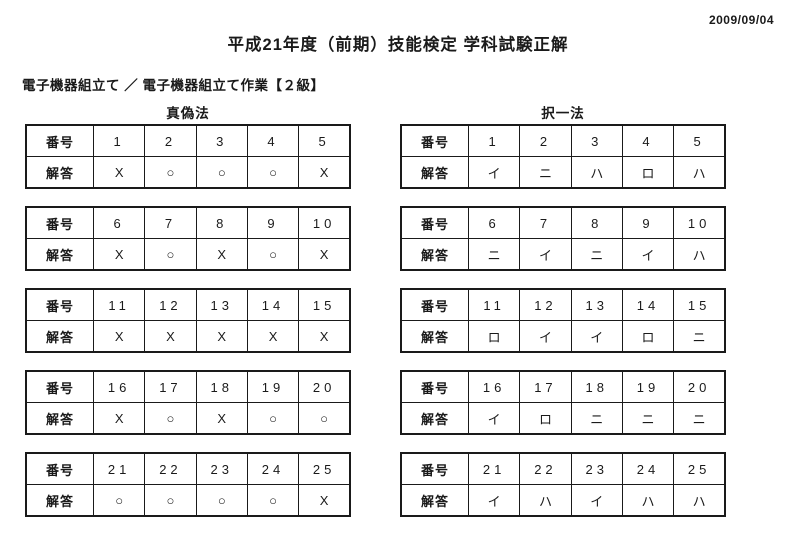 This screenshot has height=555, width=796. What do you see at coordinates (188, 254) in the screenshot?
I see `table-row: 解答 X ○ X ○ X` at bounding box center [188, 254].